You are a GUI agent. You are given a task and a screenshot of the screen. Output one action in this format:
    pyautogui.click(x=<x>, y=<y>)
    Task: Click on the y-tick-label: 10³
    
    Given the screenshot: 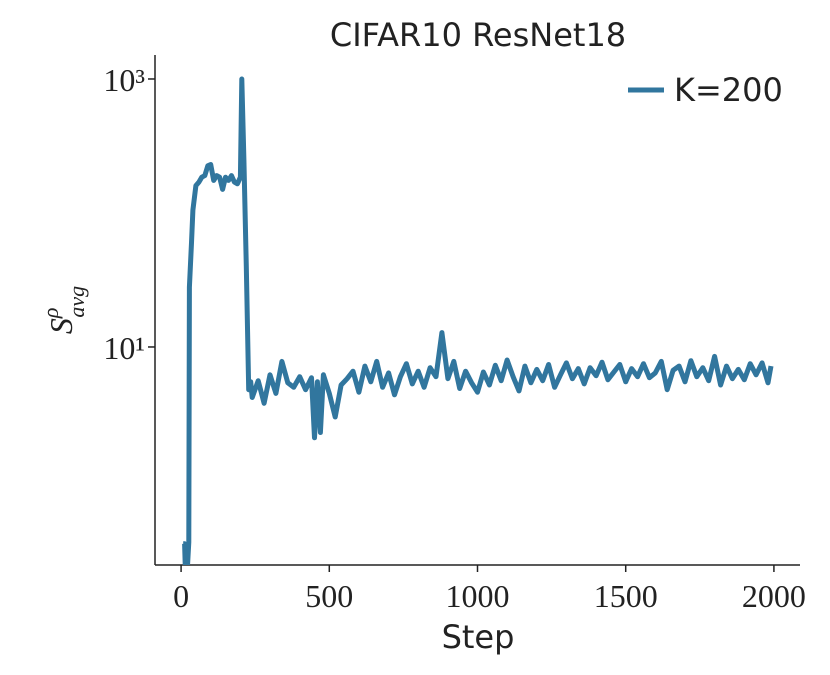 What is the action you would take?
    pyautogui.click(x=124, y=80)
    